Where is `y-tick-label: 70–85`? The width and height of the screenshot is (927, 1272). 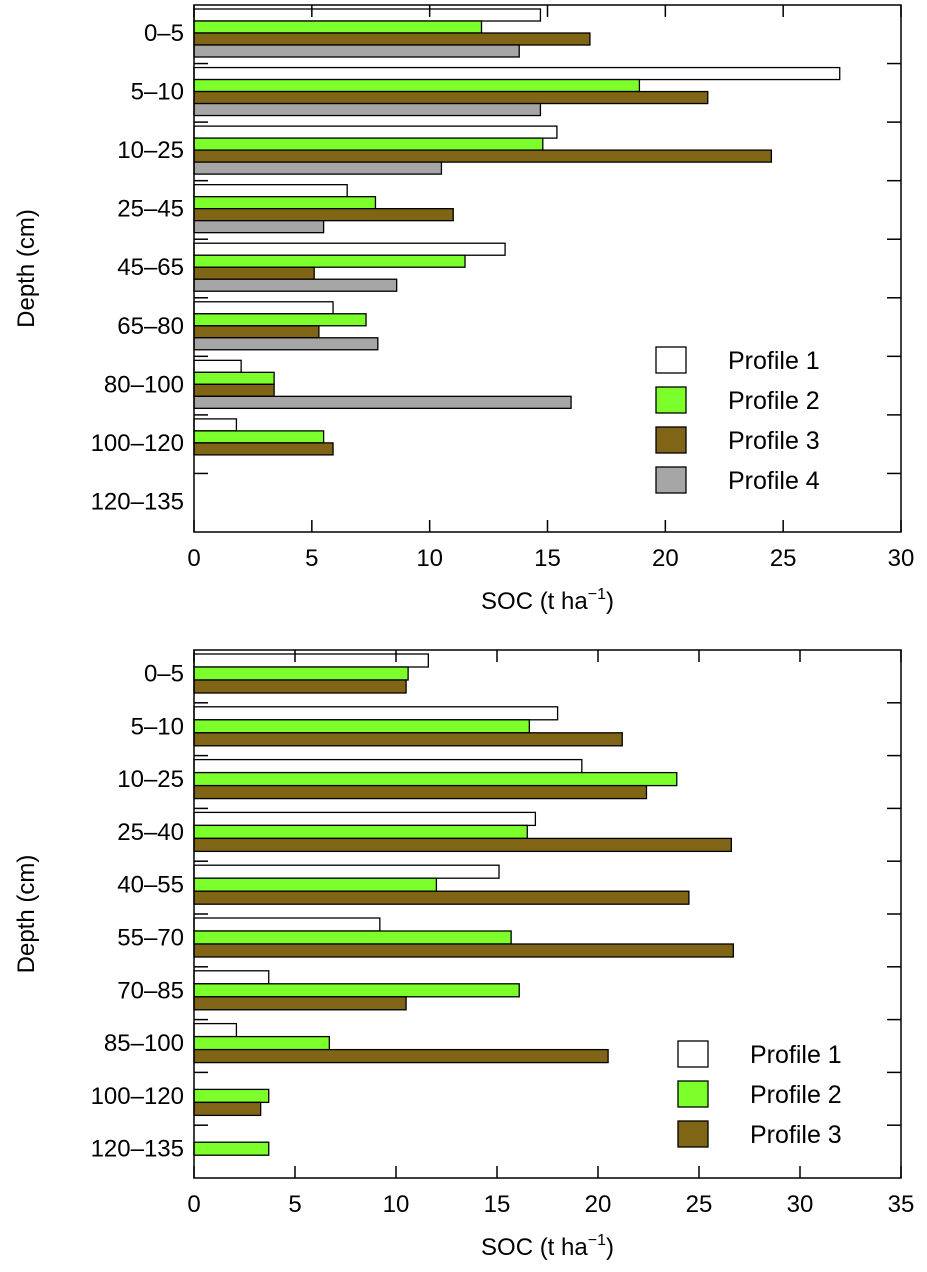 y-tick-label: 70–85 is located at coordinates (150, 990).